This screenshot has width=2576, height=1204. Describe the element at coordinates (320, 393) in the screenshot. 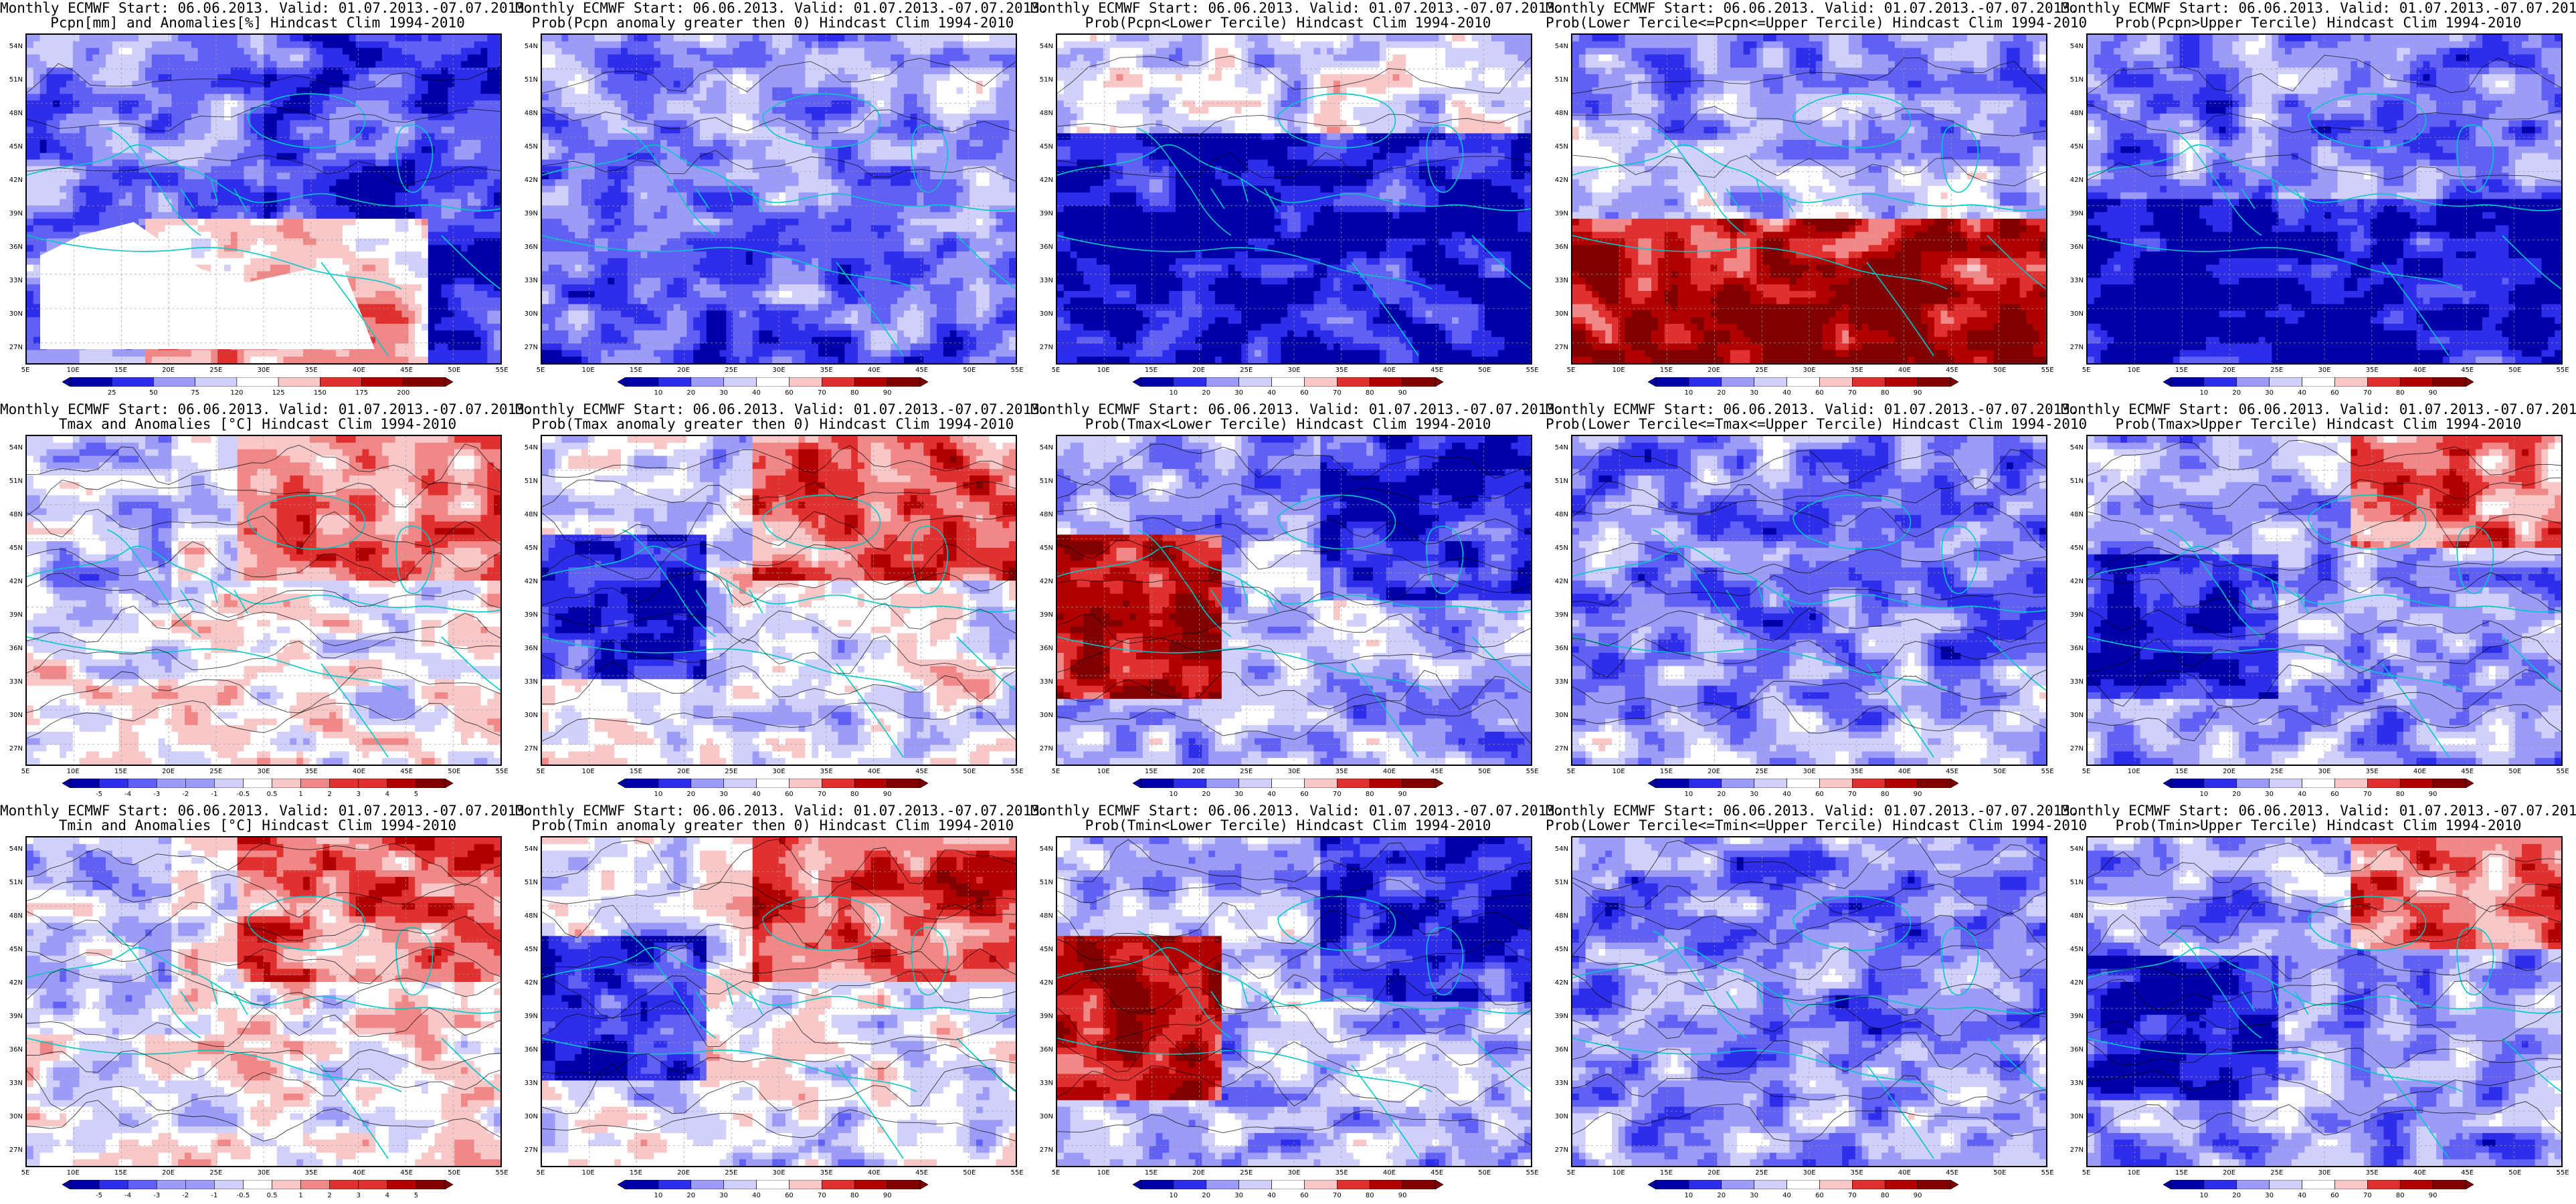

I see `colorbar-tick-label: 150` at that location.